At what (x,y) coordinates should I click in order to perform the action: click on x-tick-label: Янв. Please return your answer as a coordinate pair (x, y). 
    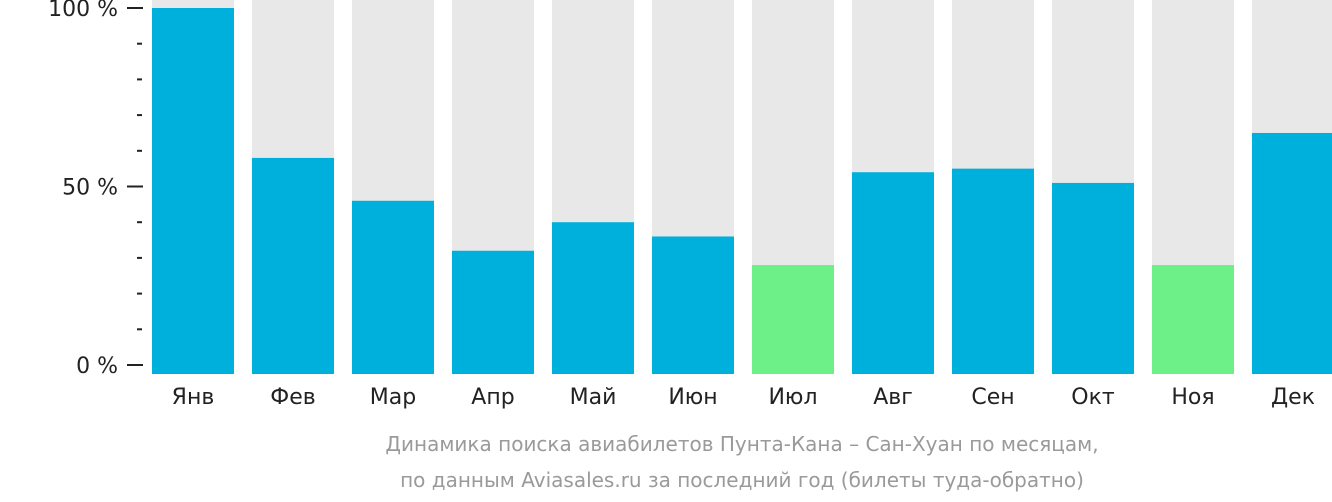
    Looking at the image, I should click on (193, 397).